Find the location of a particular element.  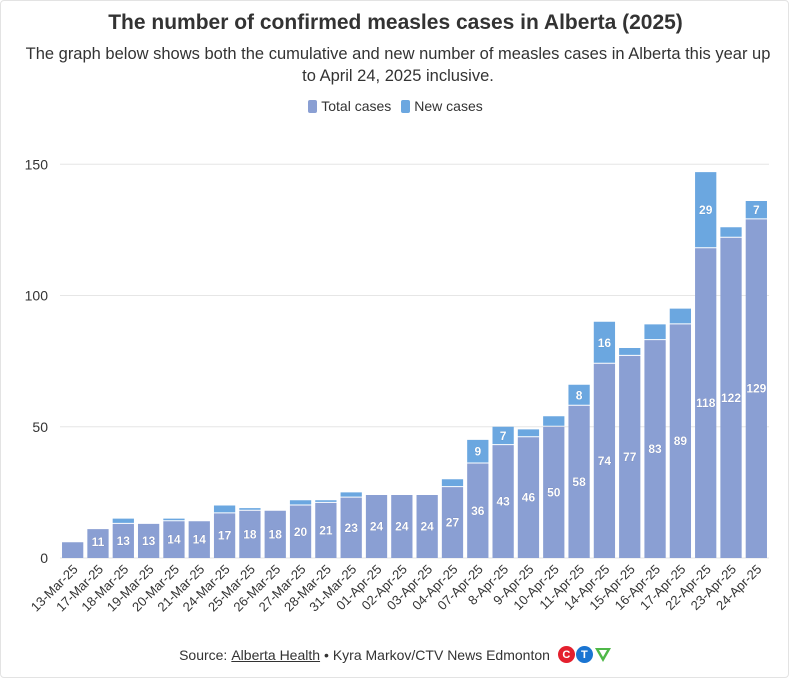

y-tick-label: 0 is located at coordinates (44, 558).